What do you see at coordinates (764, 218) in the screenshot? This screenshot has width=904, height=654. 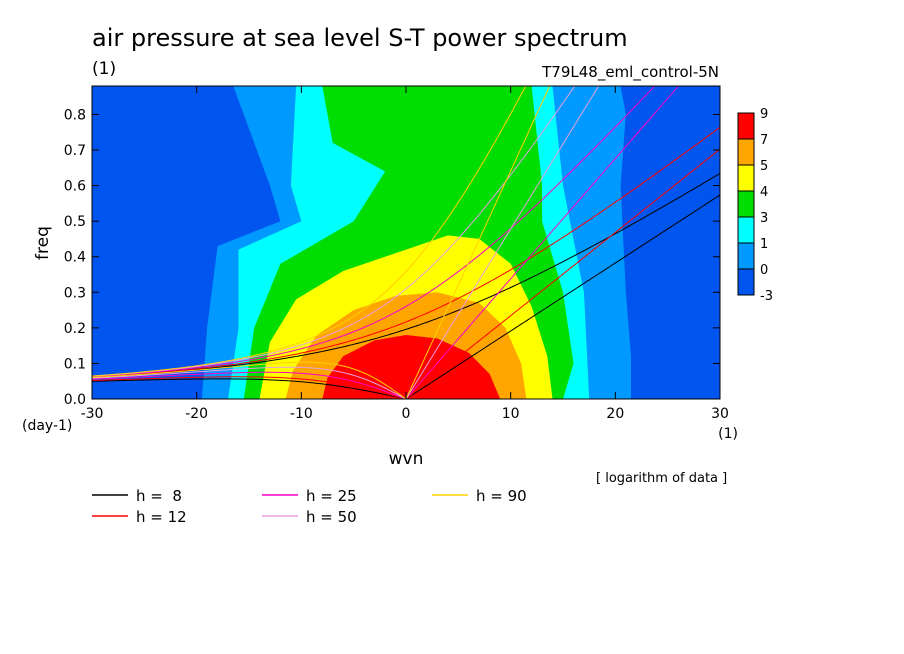 I see `colorbar-label: 3` at bounding box center [764, 218].